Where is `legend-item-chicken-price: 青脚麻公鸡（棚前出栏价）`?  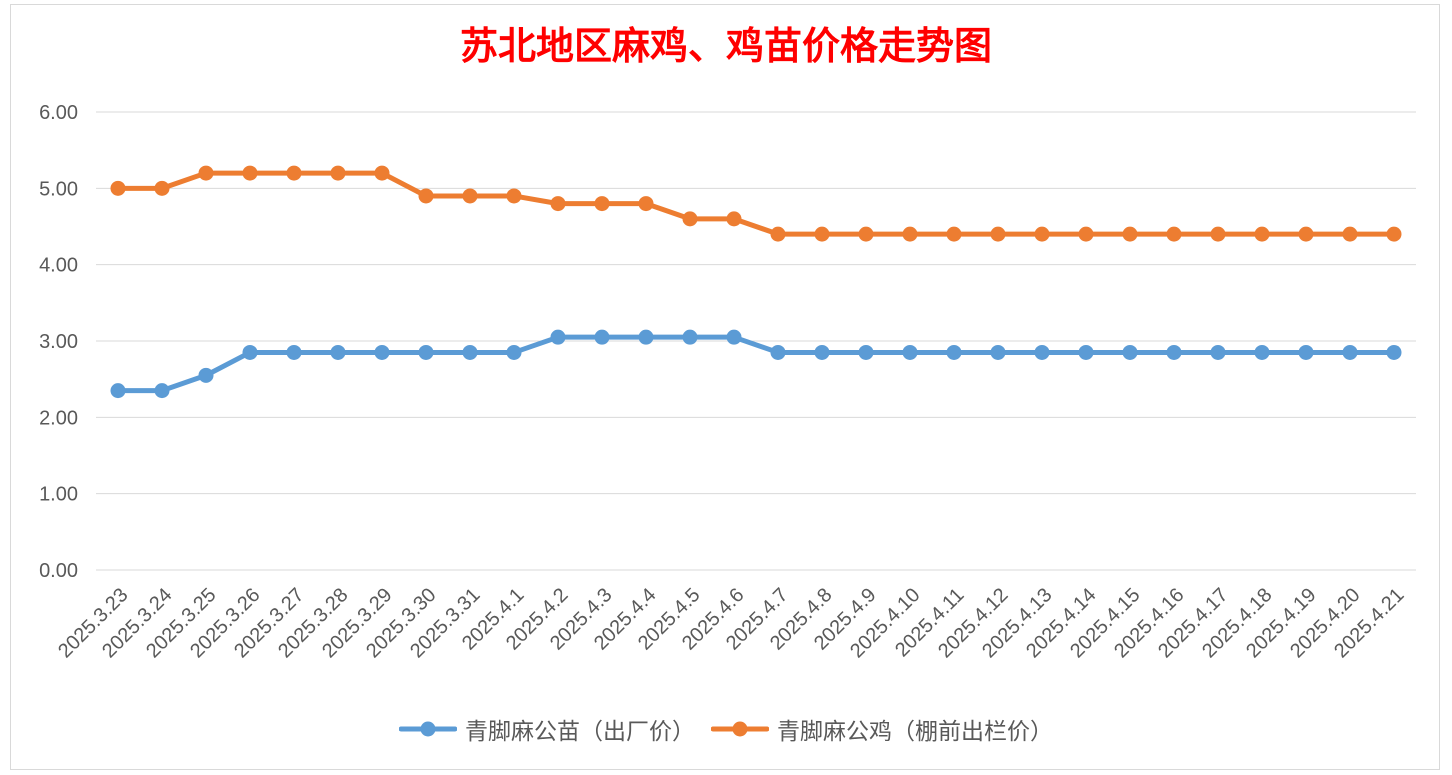 legend-item-chicken-price: 青脚麻公鸡（棚前出栏价） is located at coordinates (882, 729).